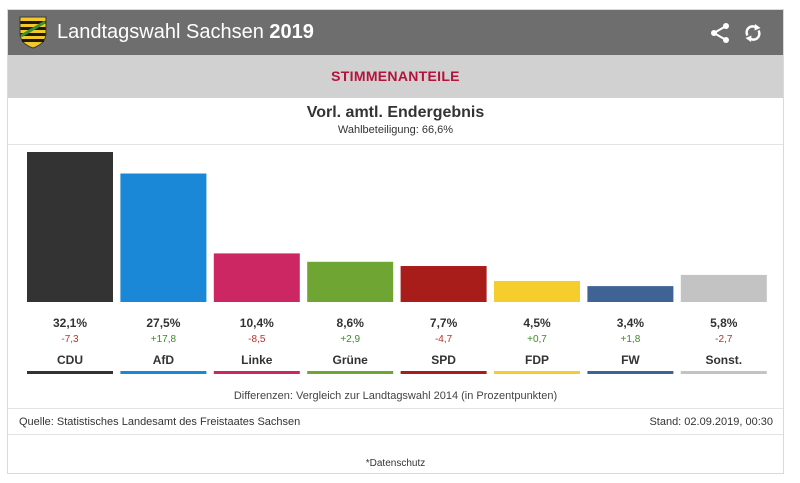  Describe the element at coordinates (164, 360) in the screenshot. I see `party-label: AfD` at that location.